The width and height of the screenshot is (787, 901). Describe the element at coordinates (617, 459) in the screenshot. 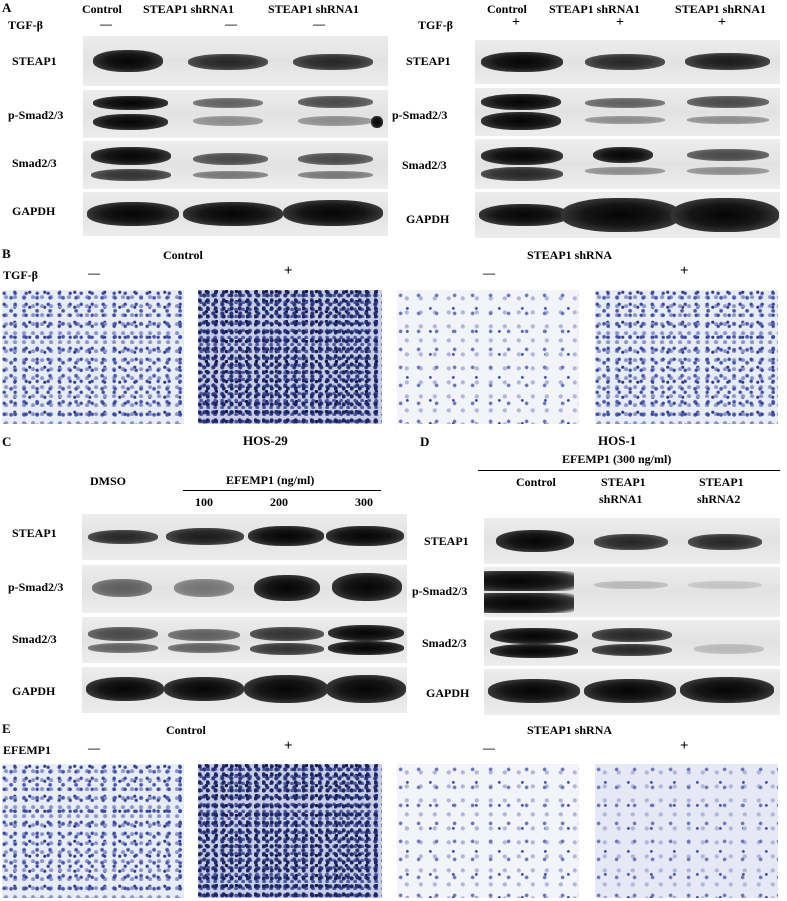

I see `panel-d-subtitle: EFEMP1 (300 ng/ml)` at that location.